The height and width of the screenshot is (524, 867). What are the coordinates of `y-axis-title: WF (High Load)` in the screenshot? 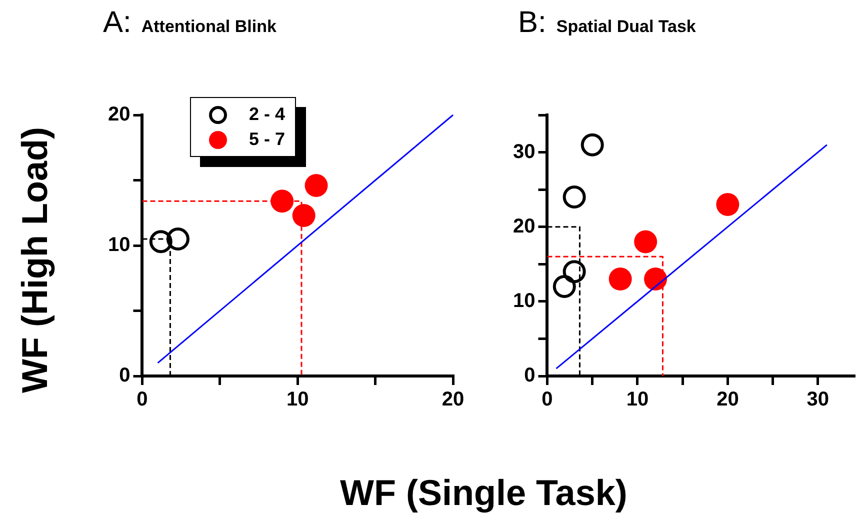 It's located at (35, 260).